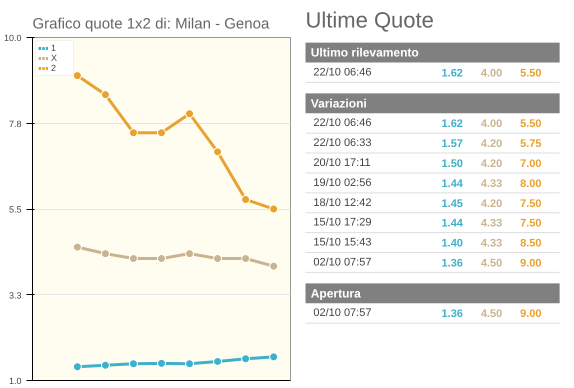 The image size is (574, 388). Describe the element at coordinates (452, 244) in the screenshot. I see `data-label: 1.40` at that location.